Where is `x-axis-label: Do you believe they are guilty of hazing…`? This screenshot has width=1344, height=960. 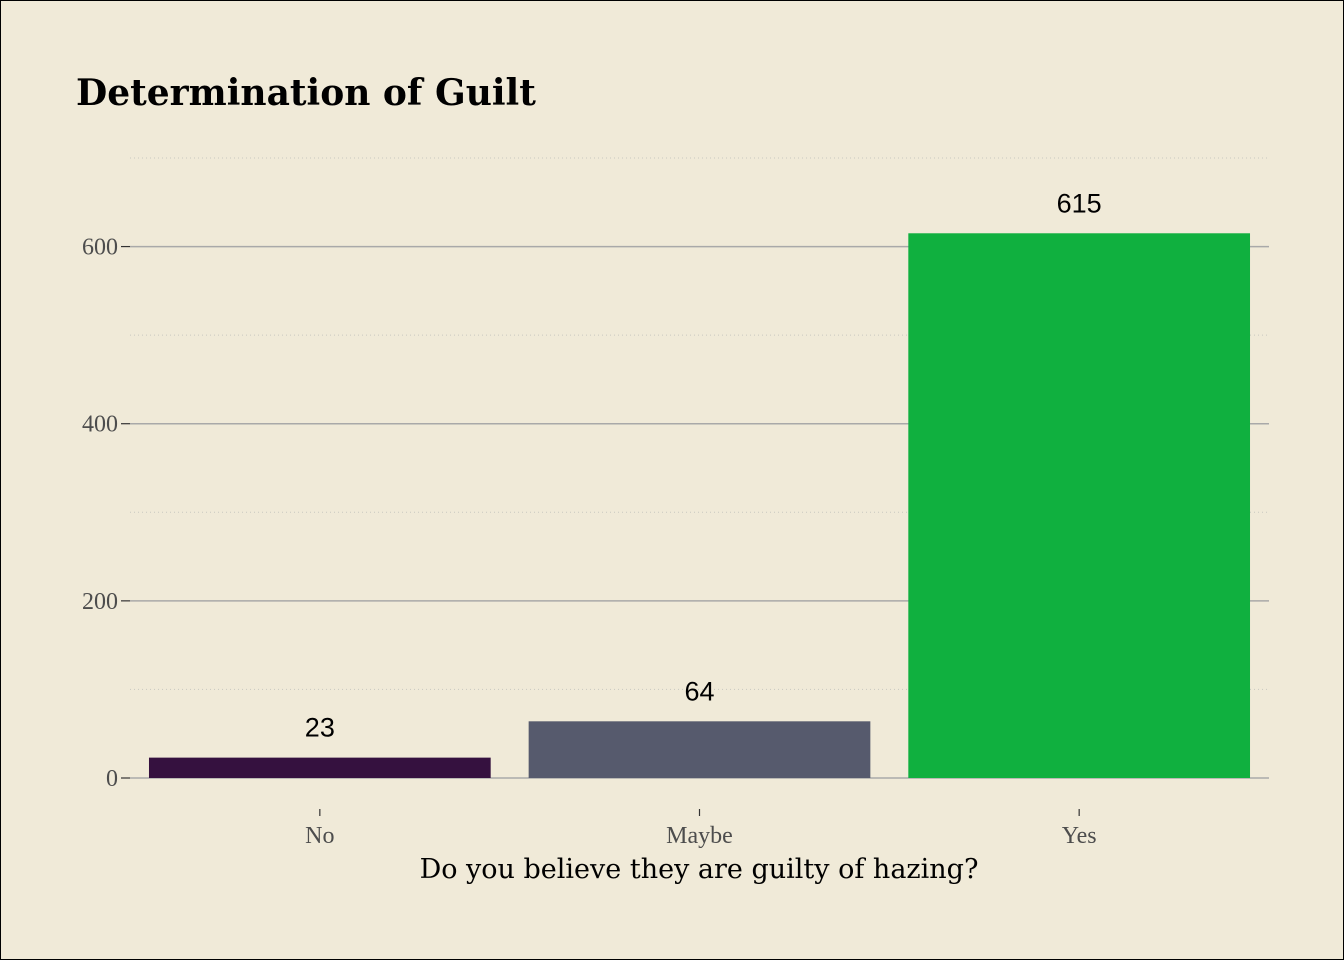
x-axis-label: Do you believe they are guilty of hazing… is located at coordinates (699, 869).